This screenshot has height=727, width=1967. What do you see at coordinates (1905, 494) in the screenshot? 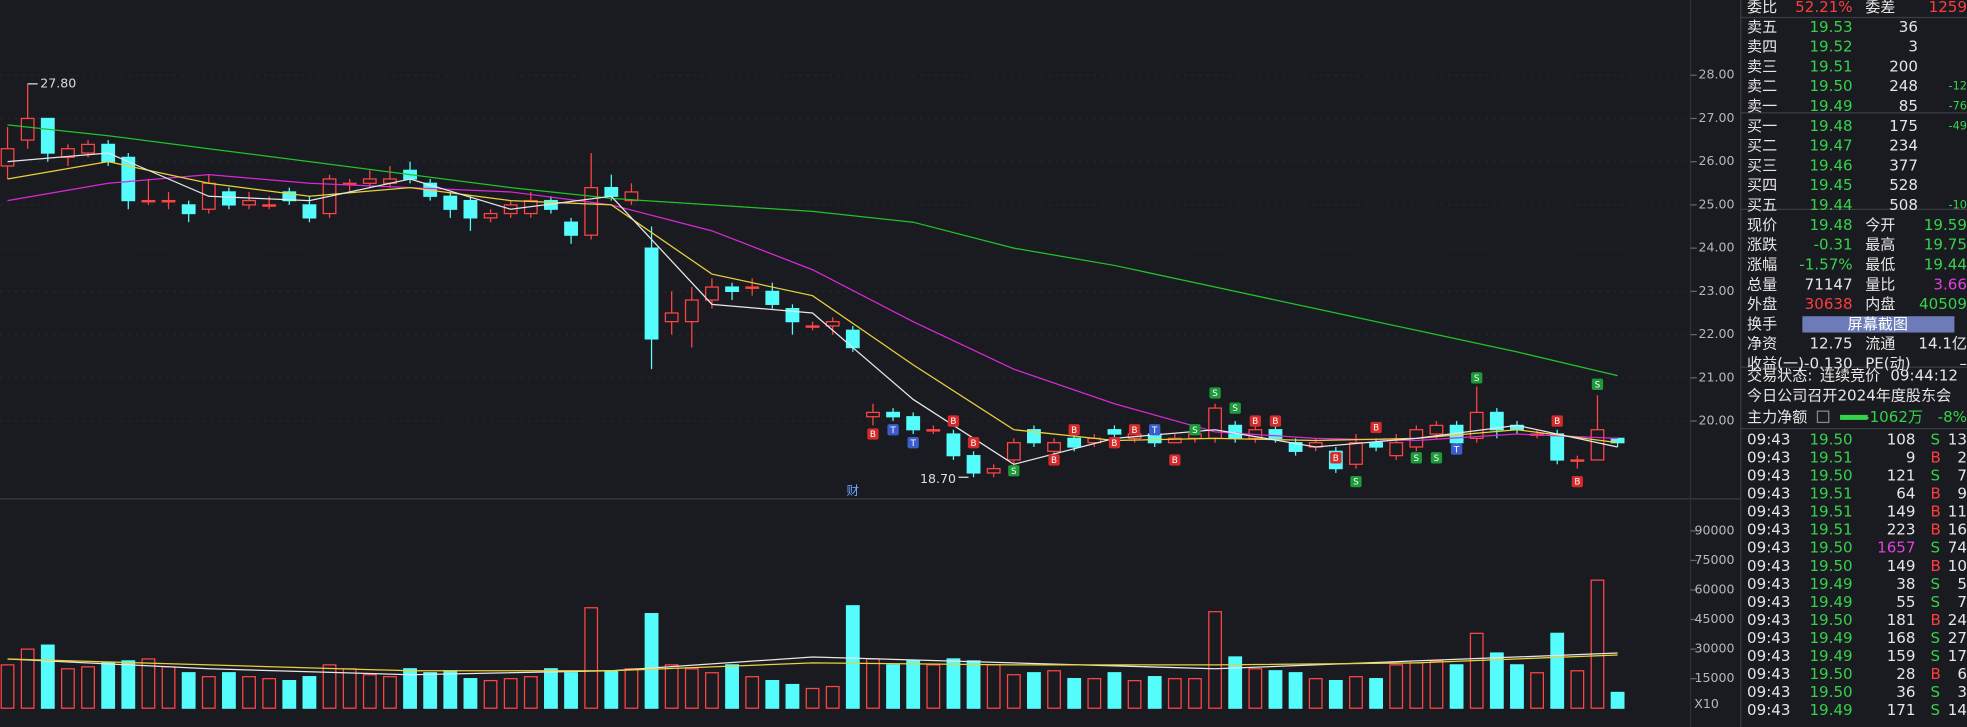
I see `trade-volume: 64` at bounding box center [1905, 494].